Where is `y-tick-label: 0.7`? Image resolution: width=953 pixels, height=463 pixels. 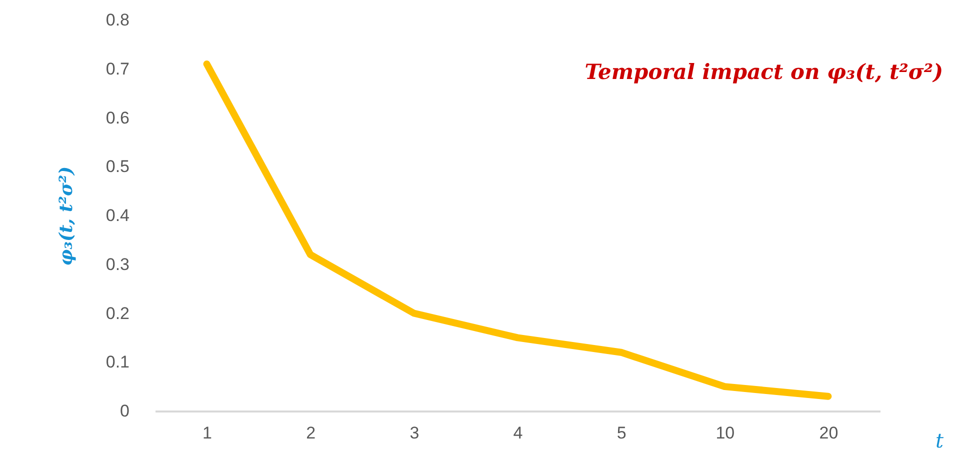
y-tick-label: 0.7 is located at coordinates (118, 68).